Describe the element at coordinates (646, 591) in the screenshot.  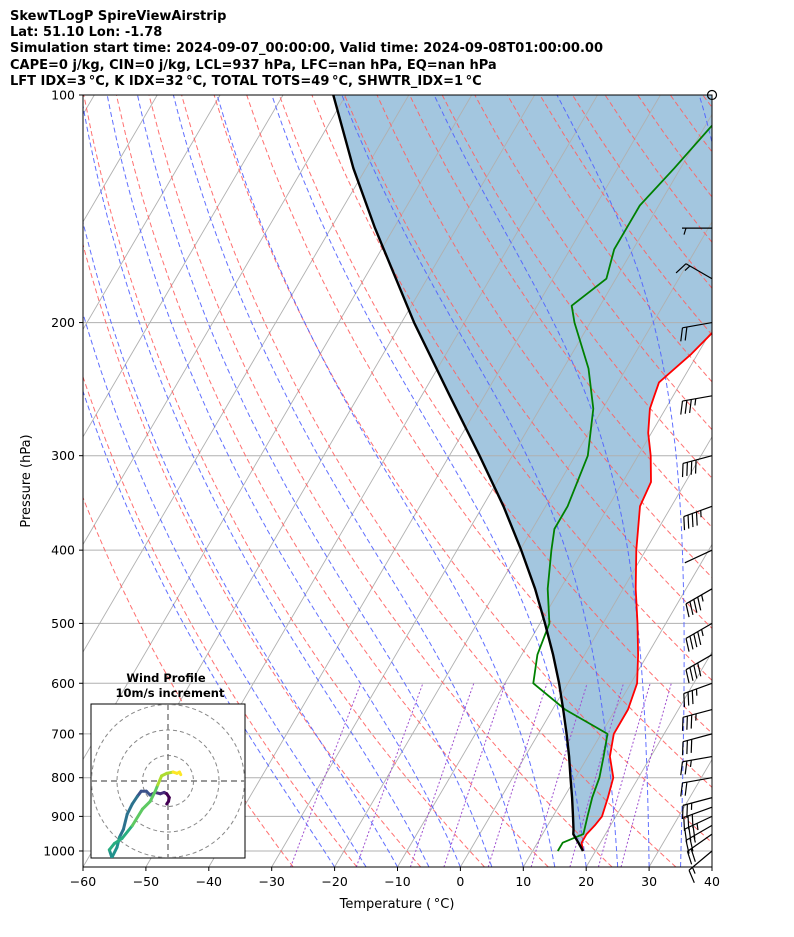
I see `temperature-line` at that location.